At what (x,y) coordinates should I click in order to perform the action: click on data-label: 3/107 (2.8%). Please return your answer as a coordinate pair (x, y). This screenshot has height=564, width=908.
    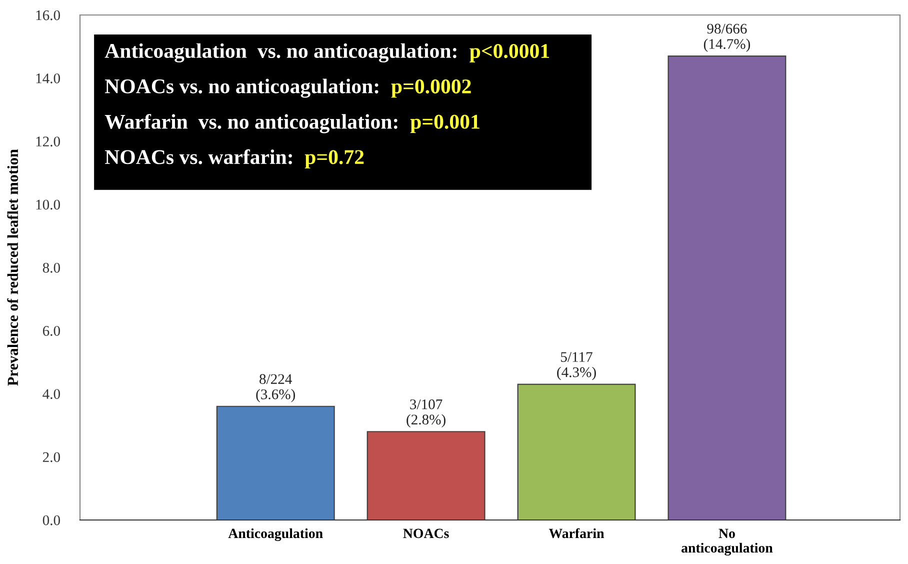
    Looking at the image, I should click on (426, 413).